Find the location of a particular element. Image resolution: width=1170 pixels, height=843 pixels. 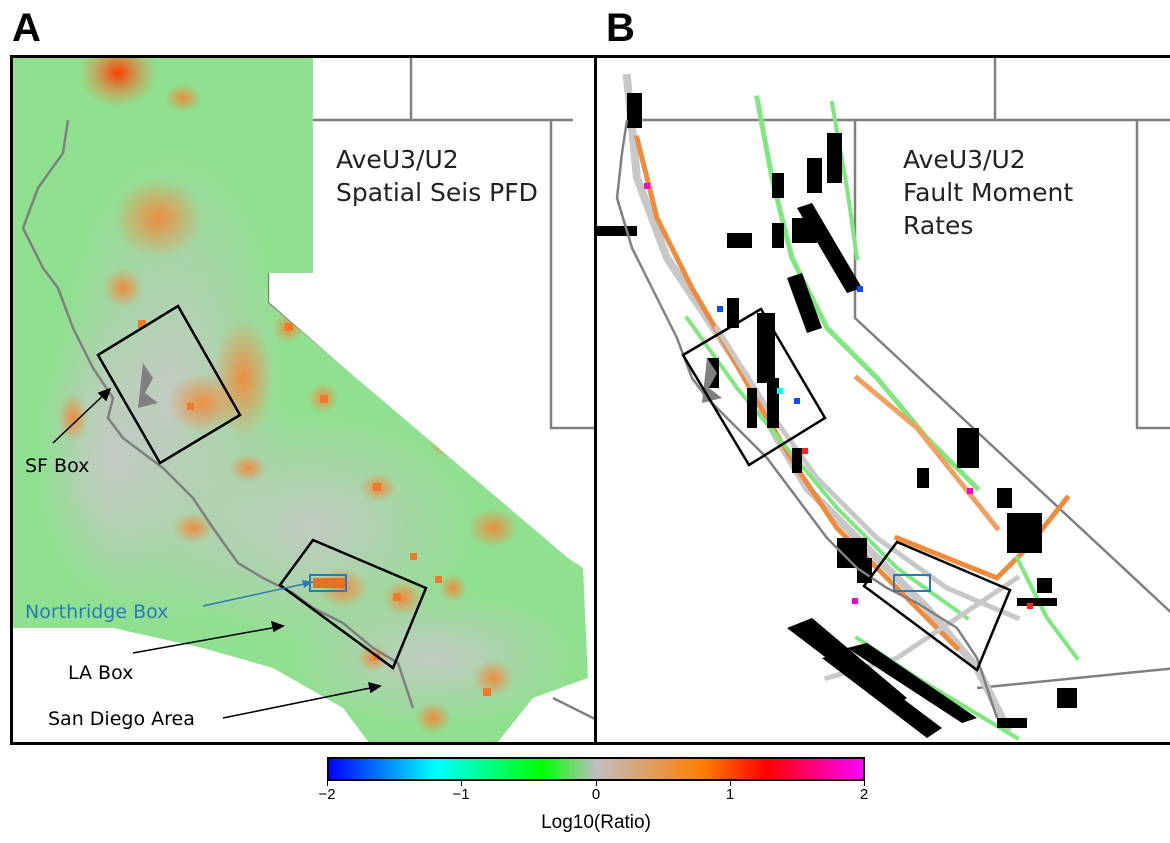

panel-letter-a: A is located at coordinates (26, 28).